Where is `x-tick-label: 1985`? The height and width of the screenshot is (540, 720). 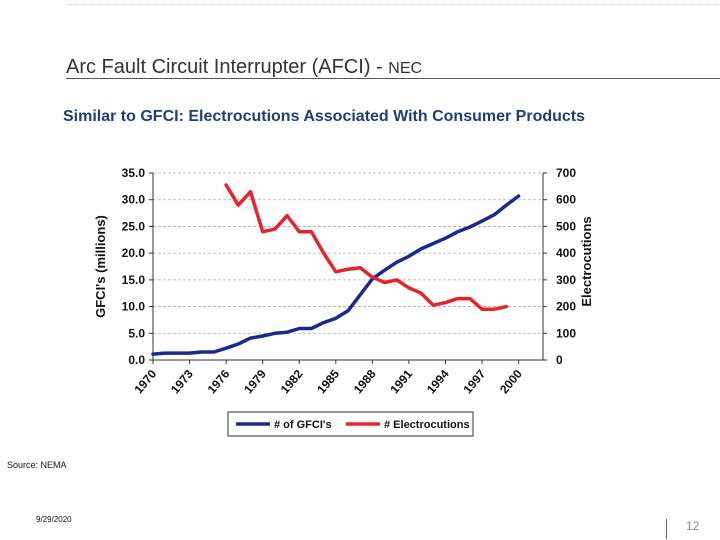 x-tick-label: 1985 is located at coordinates (328, 382).